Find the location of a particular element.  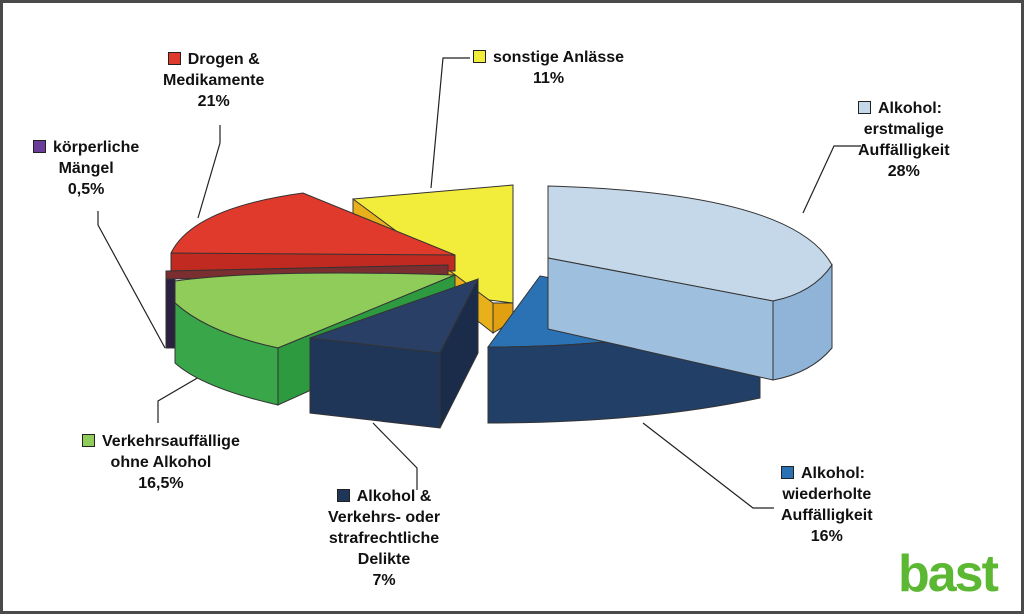

legend-swatch-alk-wied is located at coordinates (787, 472).